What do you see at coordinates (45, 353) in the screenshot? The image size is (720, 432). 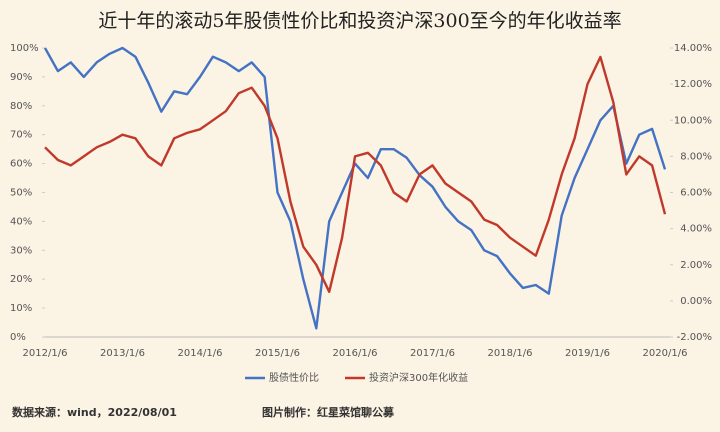 I see `x-tick-label: 2012/1/6` at bounding box center [45, 353].